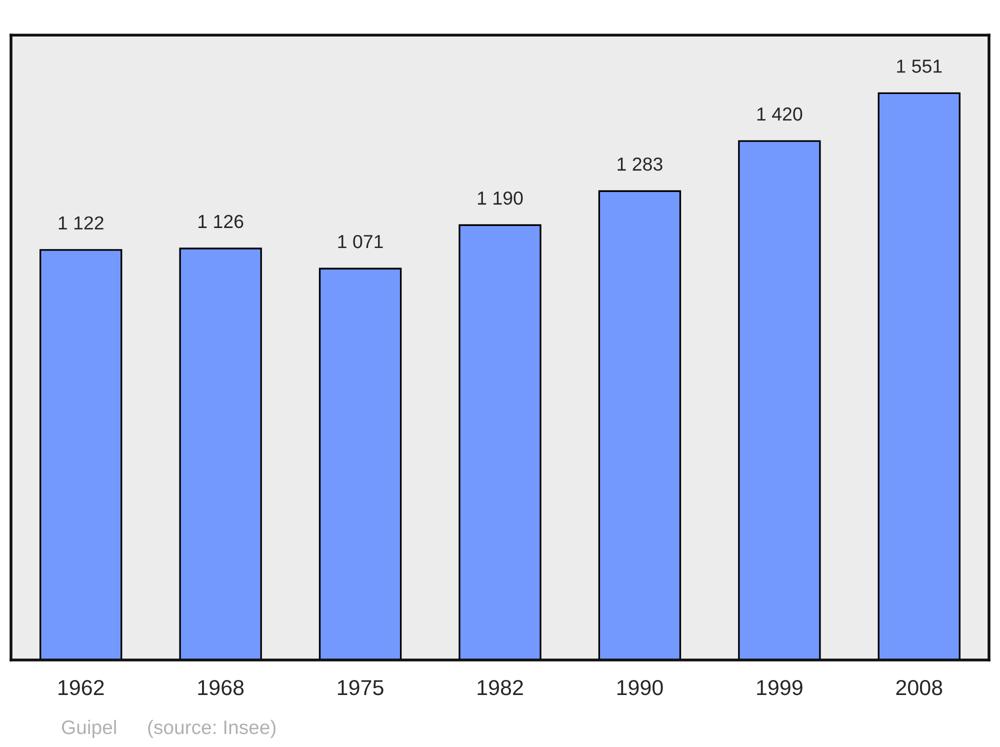 The image size is (1000, 747). What do you see at coordinates (361, 688) in the screenshot?
I see `x-tick-label: 1975` at bounding box center [361, 688].